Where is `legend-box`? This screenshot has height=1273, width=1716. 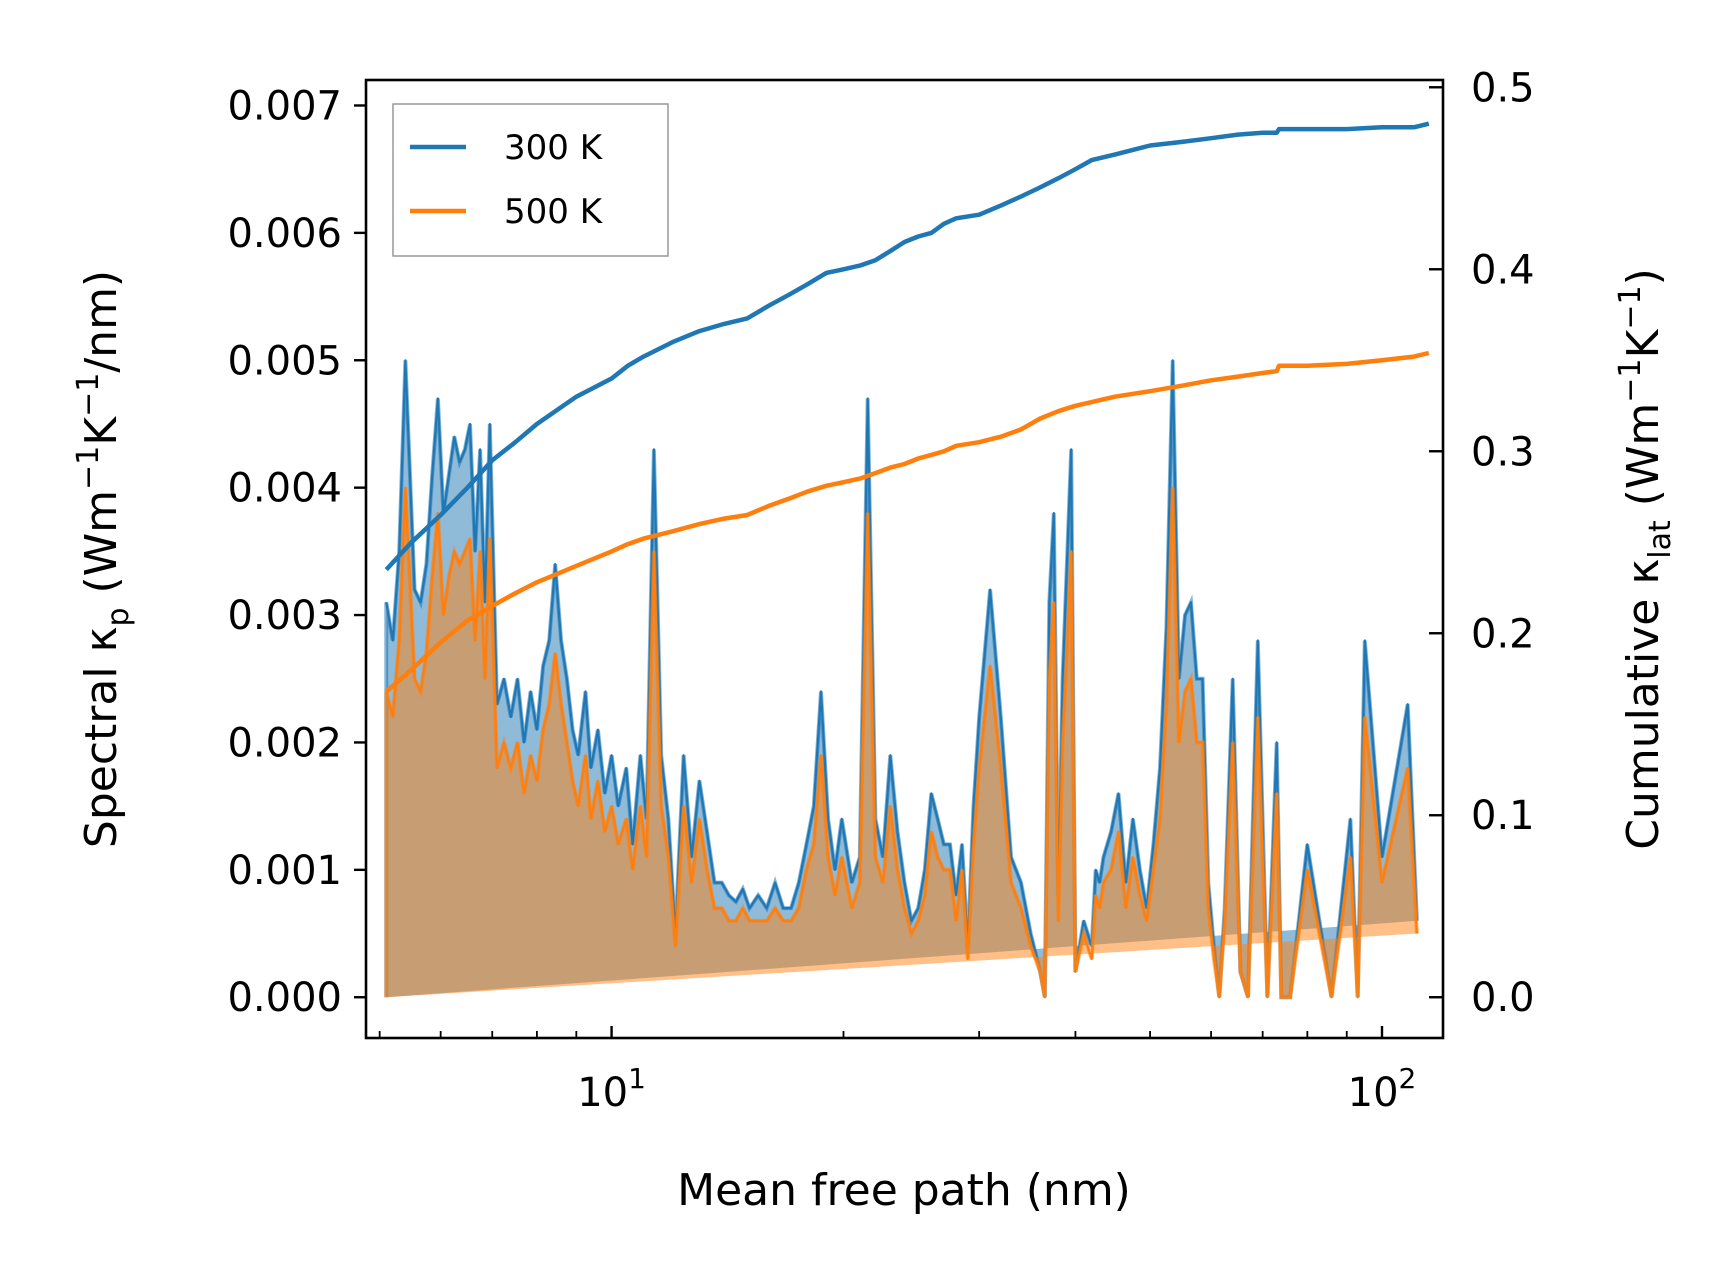
legend-box is located at coordinates (530, 180).